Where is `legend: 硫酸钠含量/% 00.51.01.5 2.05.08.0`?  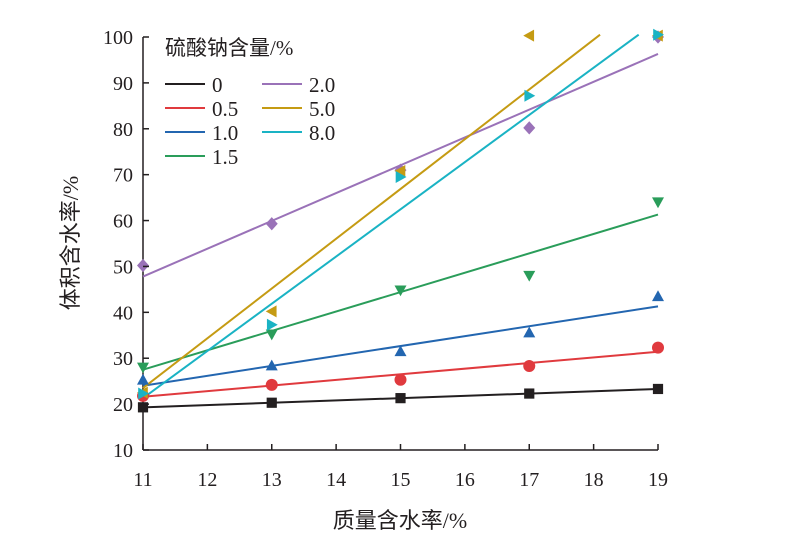
legend: 硫酸钠含量/% 00.51.01.5 2.05.08.0 is located at coordinates (250, 102).